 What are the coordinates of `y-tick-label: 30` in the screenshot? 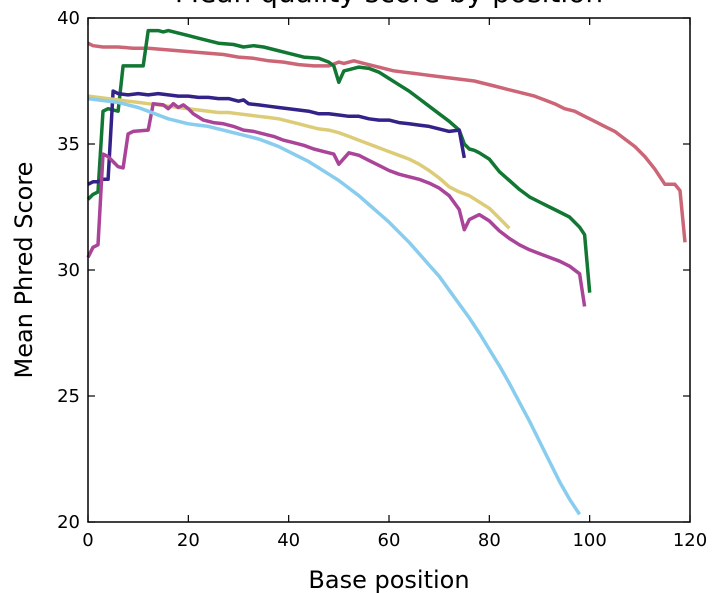 It's located at (68, 270).